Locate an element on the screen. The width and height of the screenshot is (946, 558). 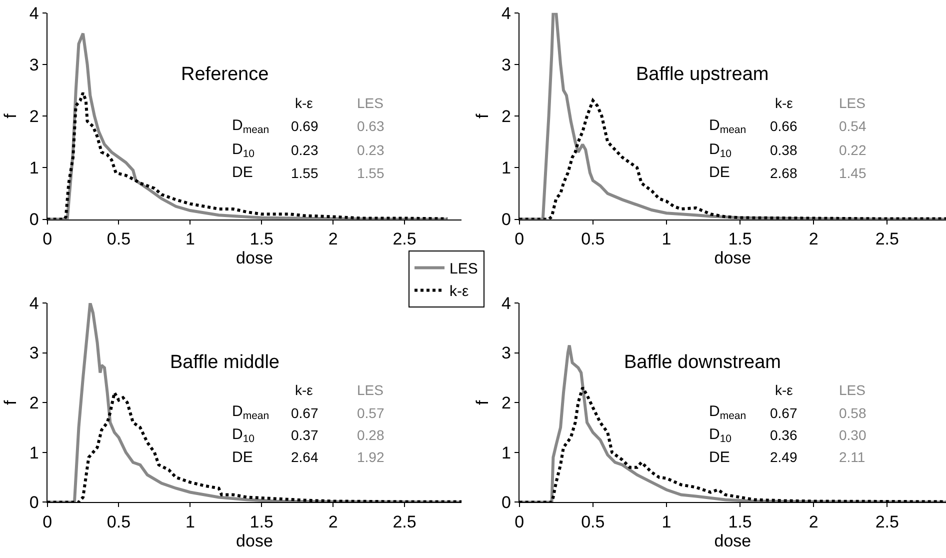
annotation: 0.54 is located at coordinates (852, 126).